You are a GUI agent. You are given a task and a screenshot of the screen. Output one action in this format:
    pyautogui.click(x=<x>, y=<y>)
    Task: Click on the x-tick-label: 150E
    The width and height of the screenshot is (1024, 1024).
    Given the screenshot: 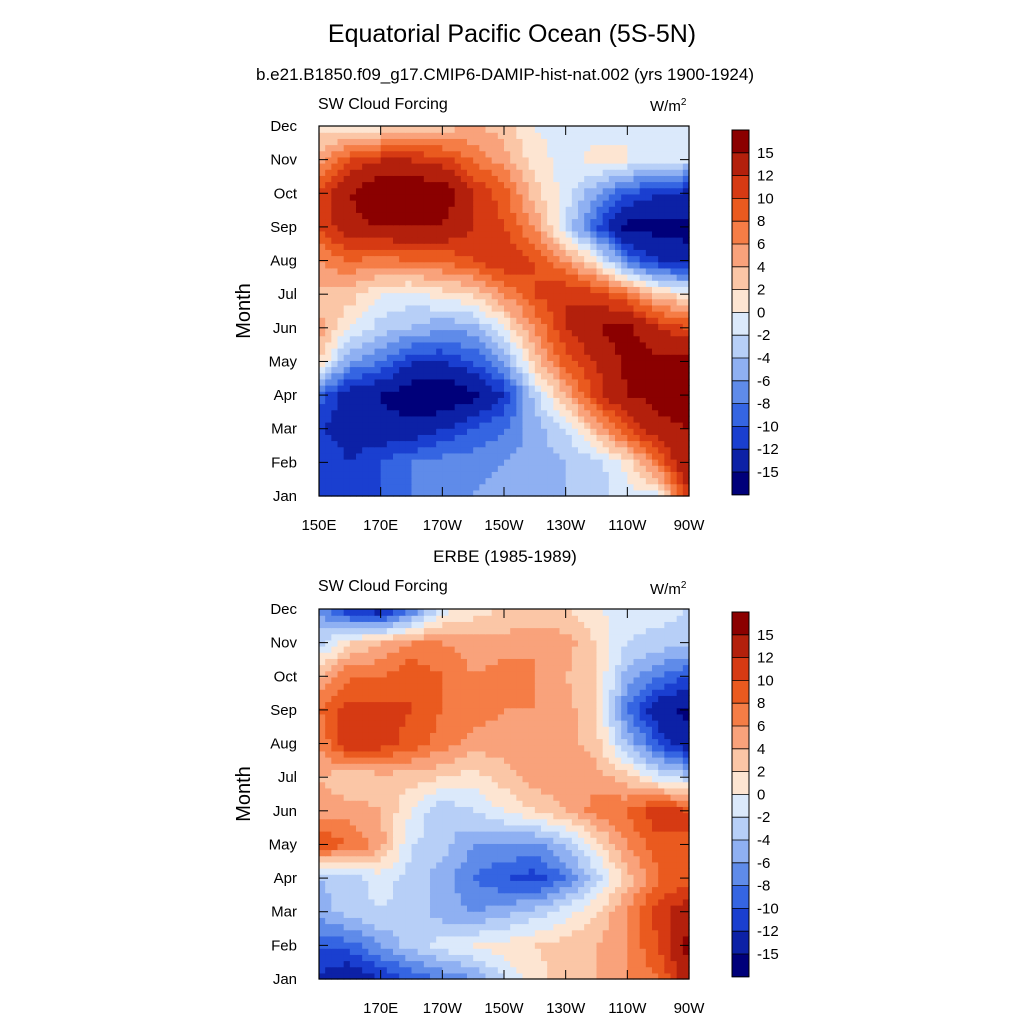 What is the action you would take?
    pyautogui.click(x=318, y=525)
    